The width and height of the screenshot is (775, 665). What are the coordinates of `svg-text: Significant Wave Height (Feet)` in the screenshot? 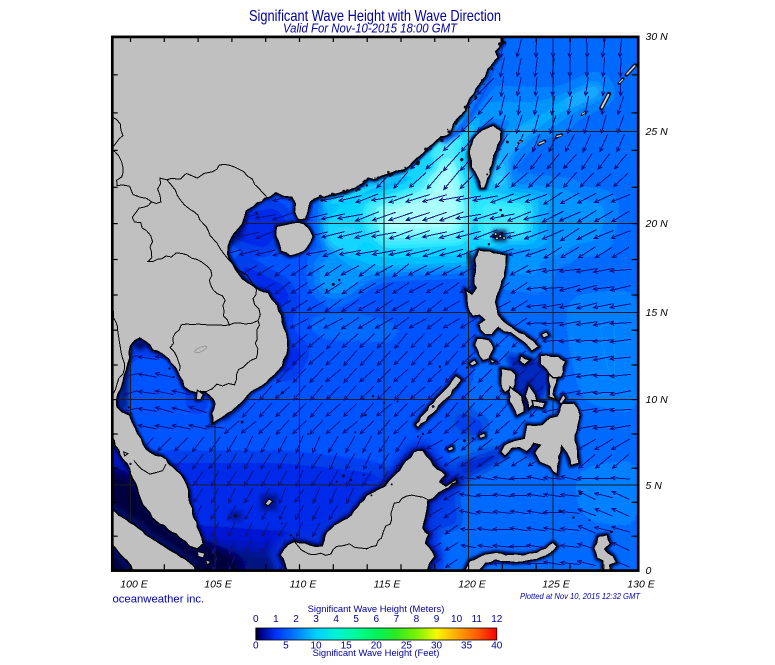 It's located at (376, 652).